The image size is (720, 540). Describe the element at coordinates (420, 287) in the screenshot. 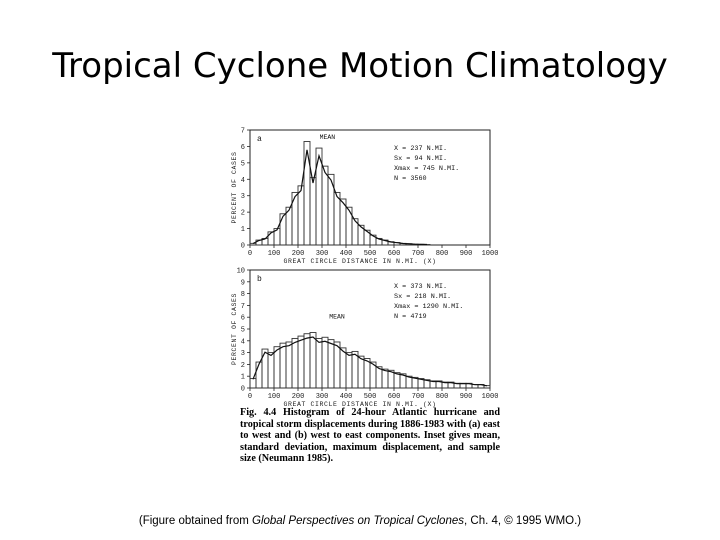

I see `stats-inset-line: X = 373 N.MI.` at that location.